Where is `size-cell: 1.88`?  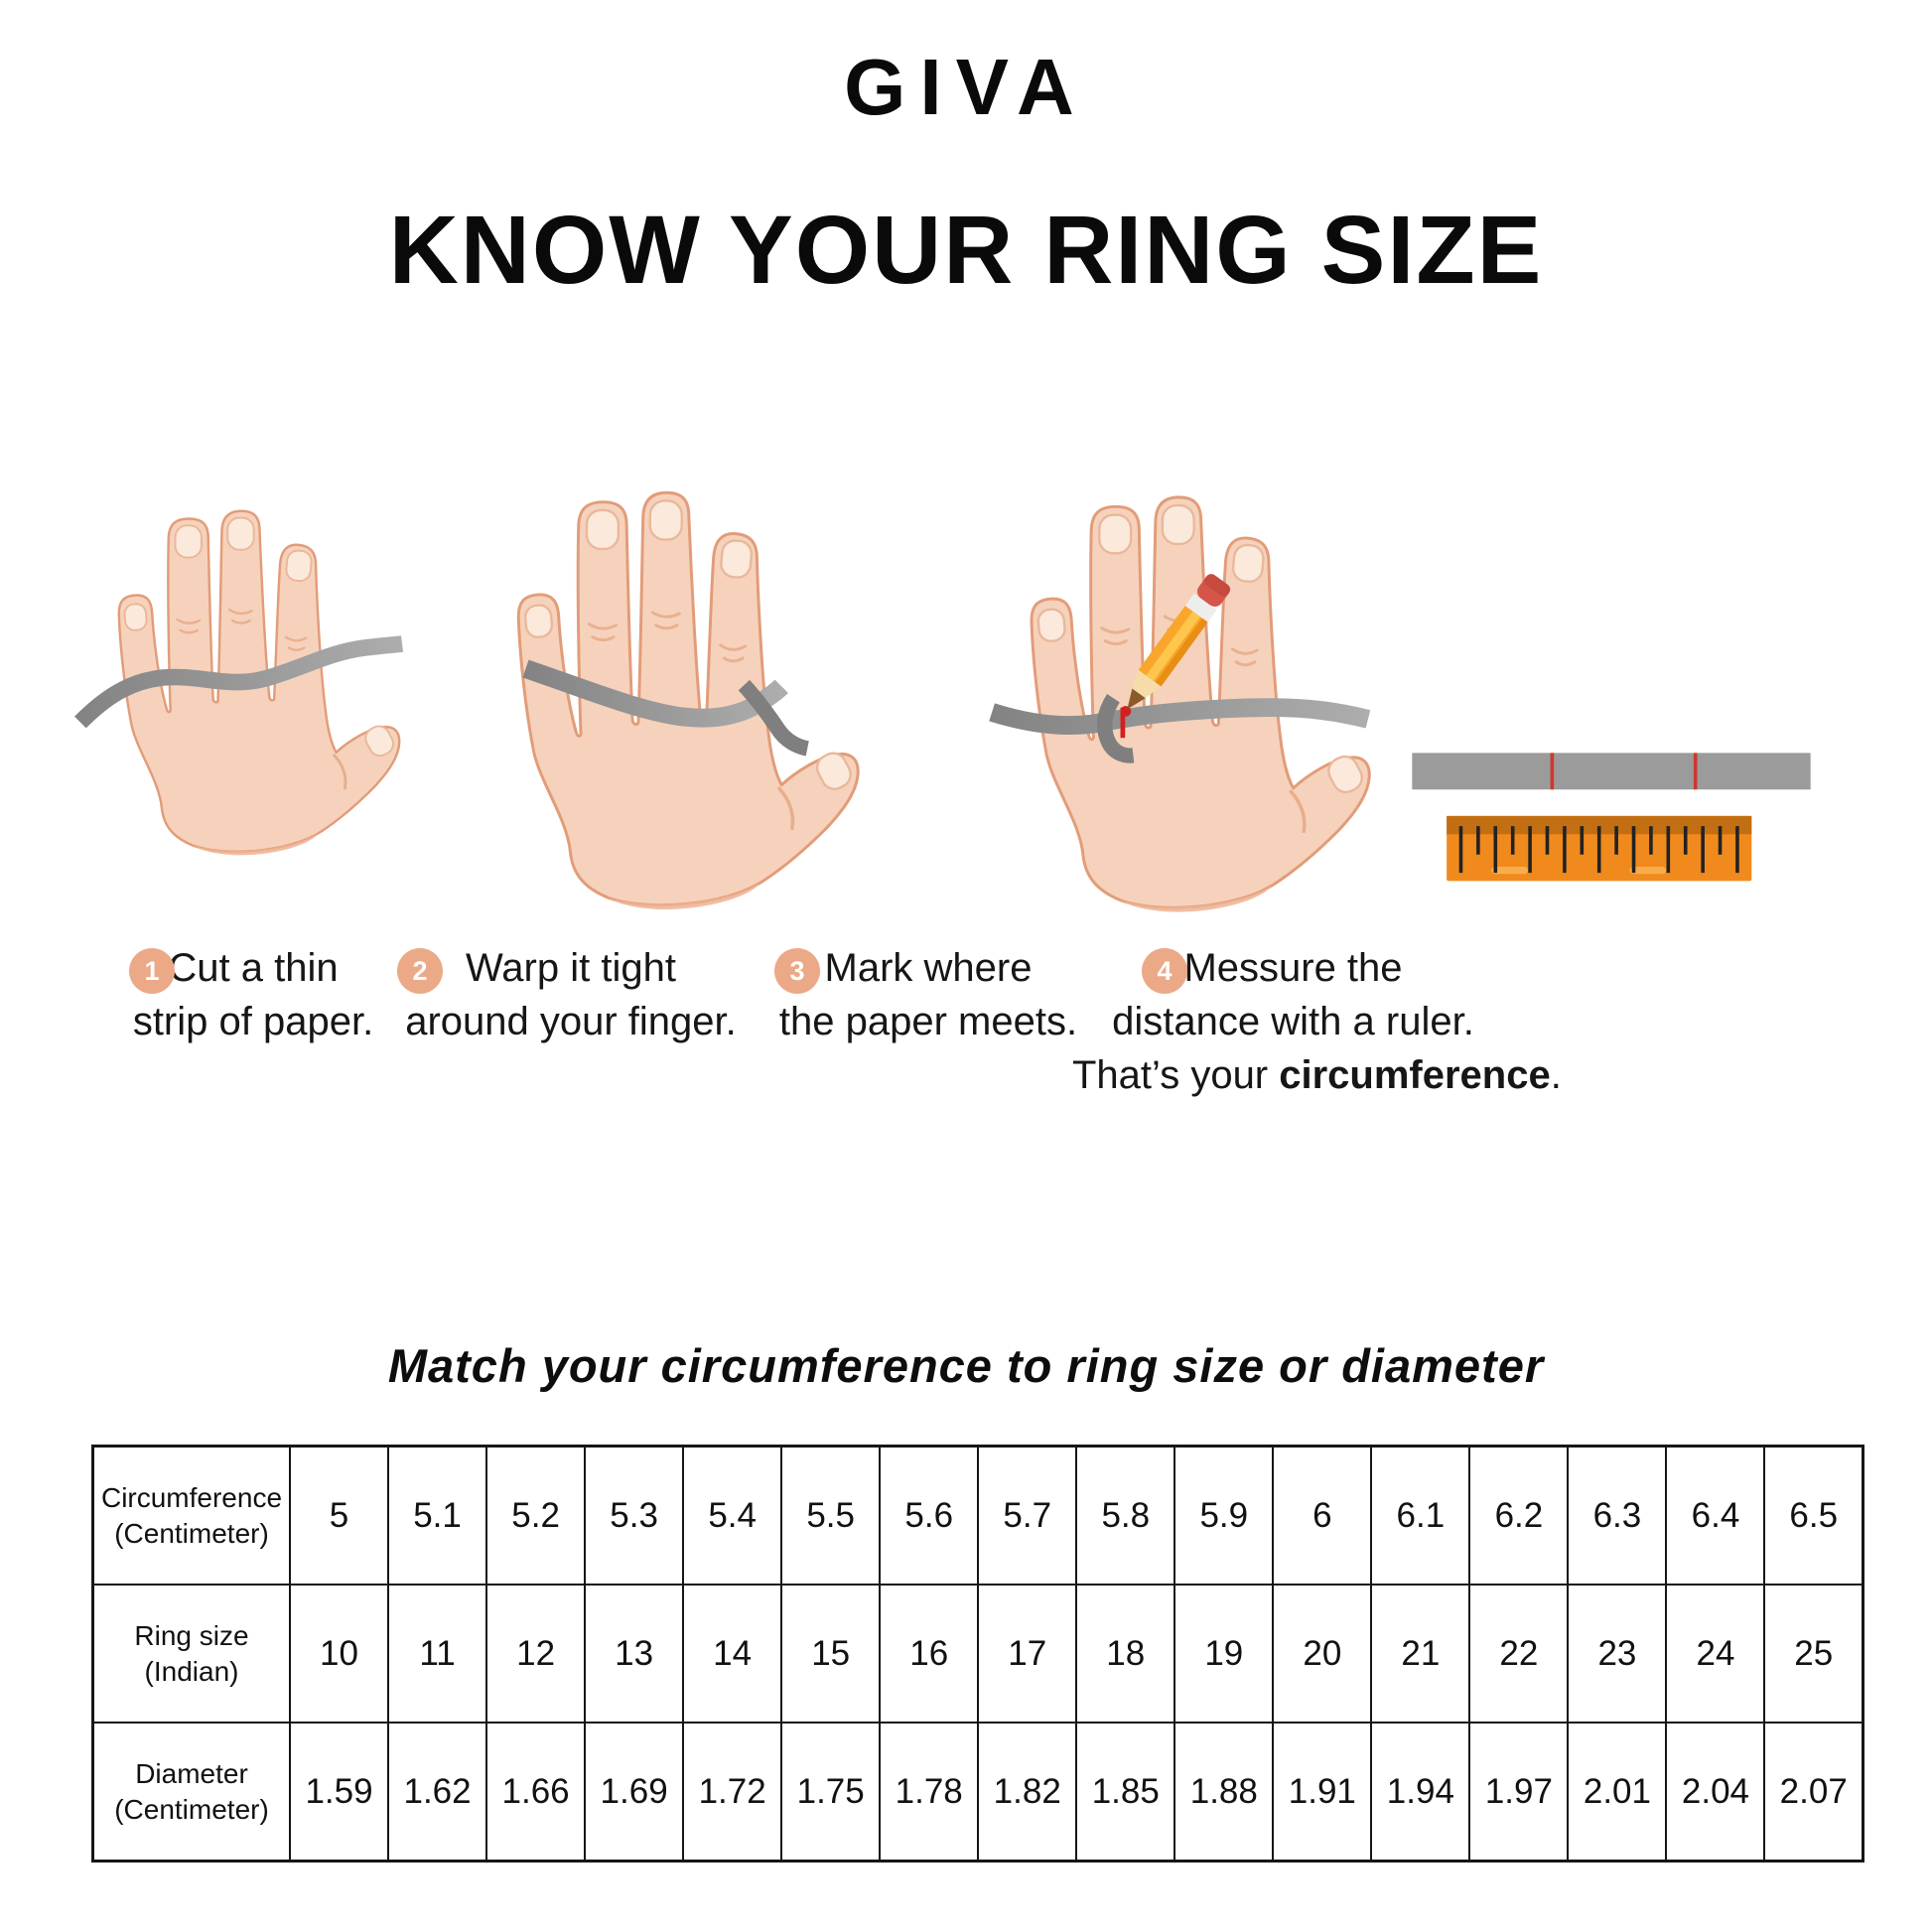 size-cell: 1.88 is located at coordinates (1224, 1793).